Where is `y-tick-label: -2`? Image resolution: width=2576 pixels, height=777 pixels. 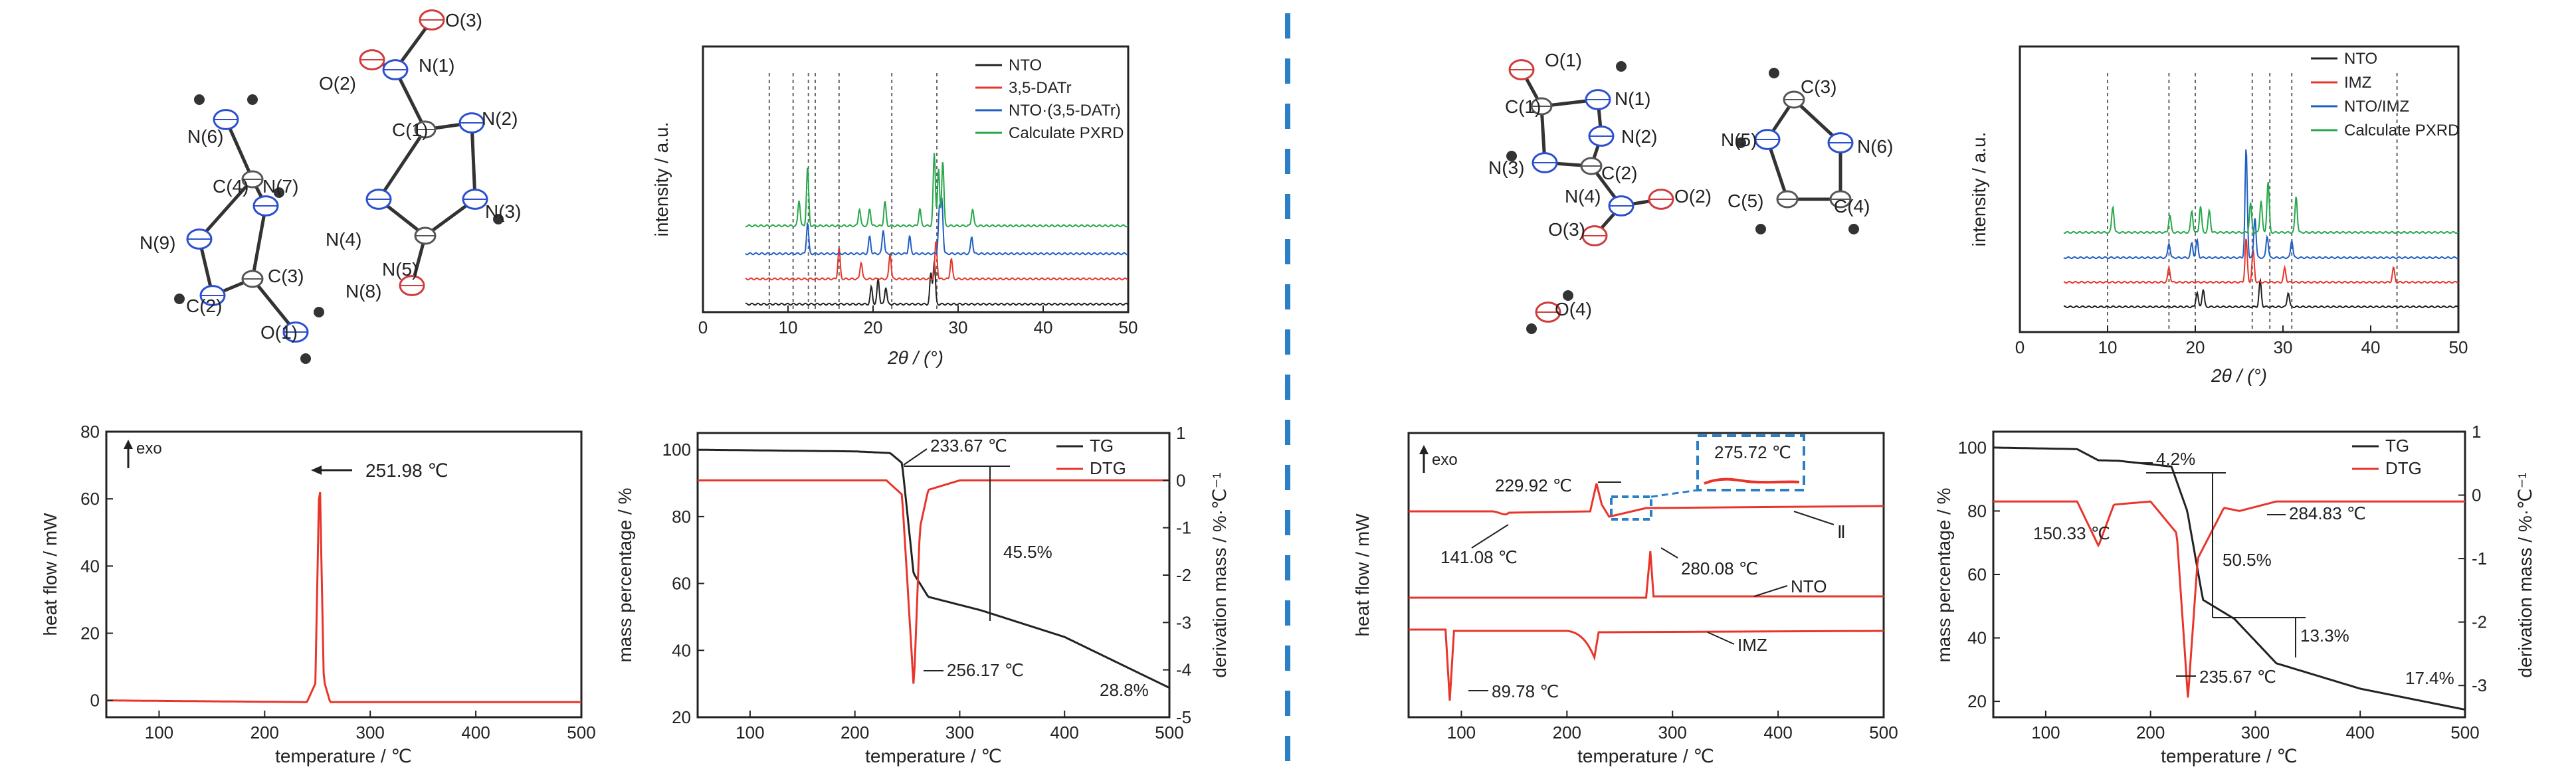
y-tick-label: -2 is located at coordinates (2479, 622).